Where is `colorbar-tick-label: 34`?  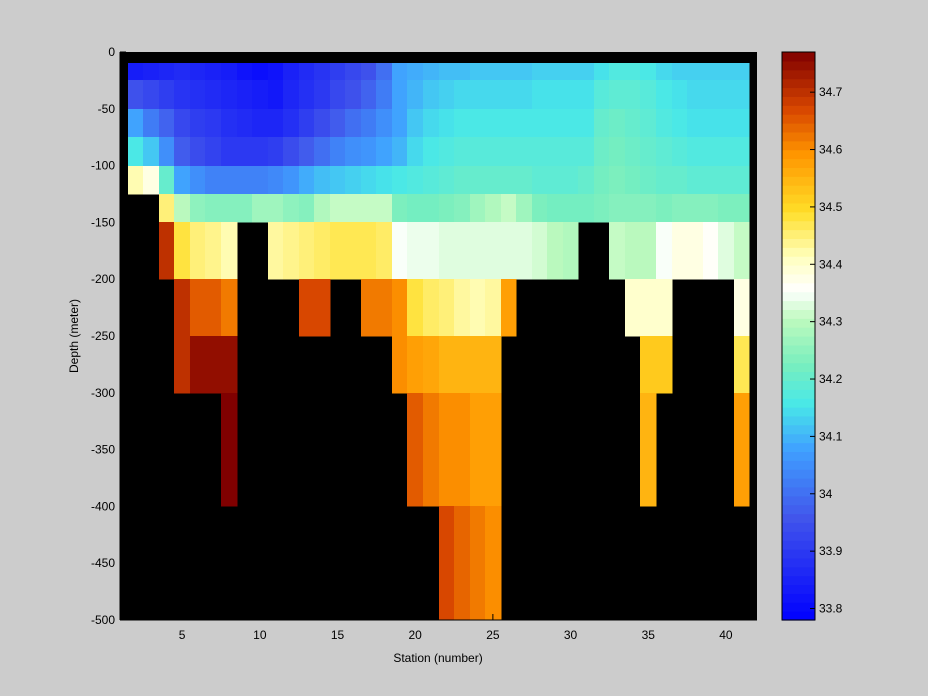
colorbar-tick-label: 34 is located at coordinates (826, 494).